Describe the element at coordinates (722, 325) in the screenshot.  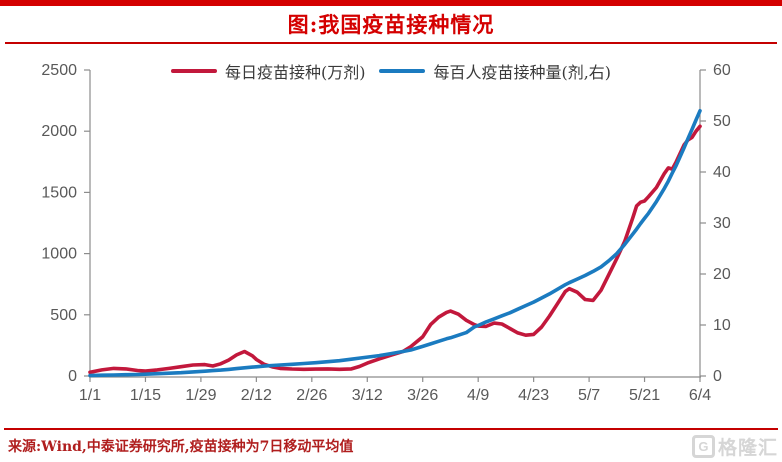
I see `svg-text: 10` at that location.